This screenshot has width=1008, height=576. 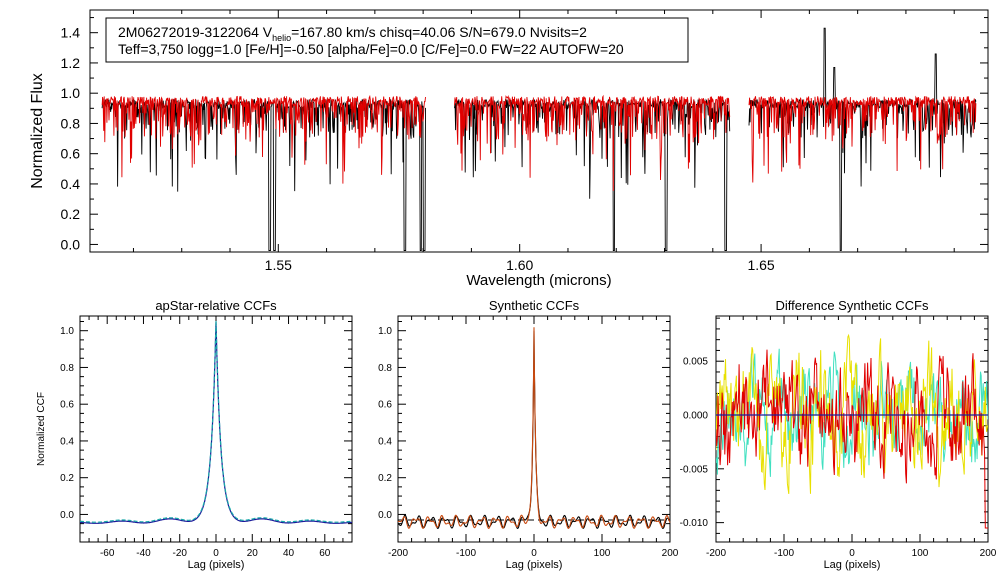 I want to click on v-value: =167.80 km/s, so click(x=335, y=32).